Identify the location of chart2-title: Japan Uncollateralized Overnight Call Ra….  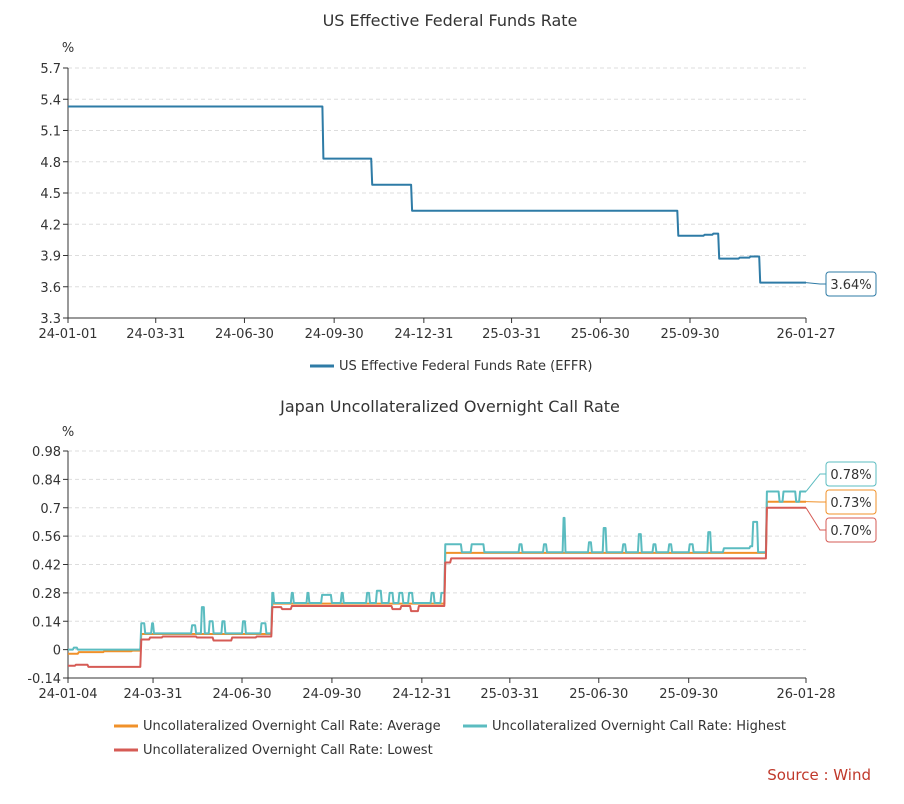
(449, 406).